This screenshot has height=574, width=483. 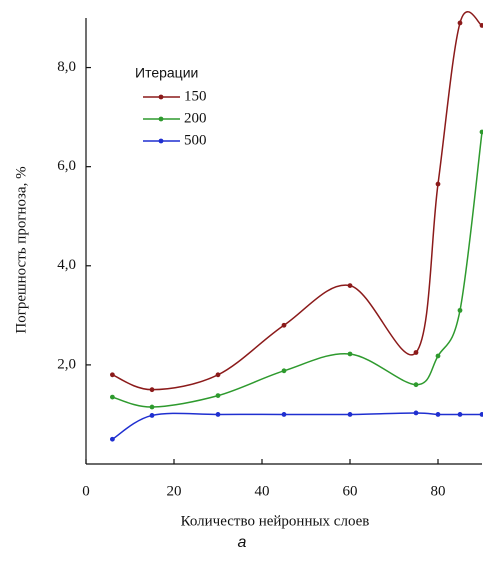 What do you see at coordinates (350, 491) in the screenshot?
I see `x-tick-label: 60` at bounding box center [350, 491].